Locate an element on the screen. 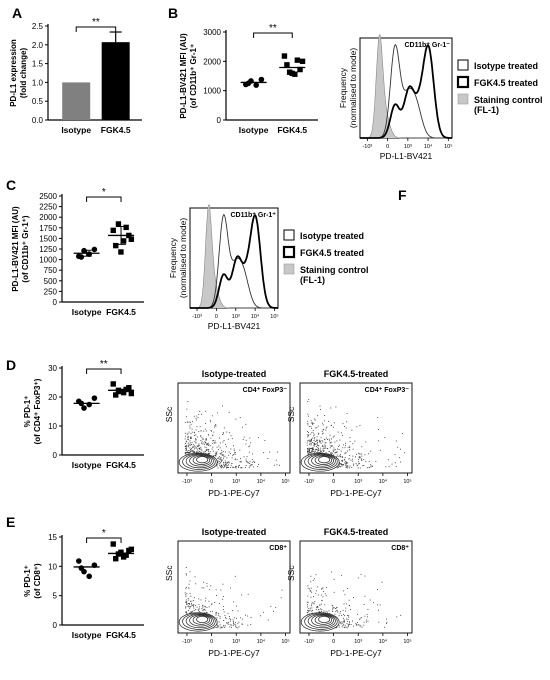 Image resolution: width=550 pixels, height=680 pixels. y-axis-label: PD-L1-BV421 MFI (AU) is located at coordinates (183, 76).